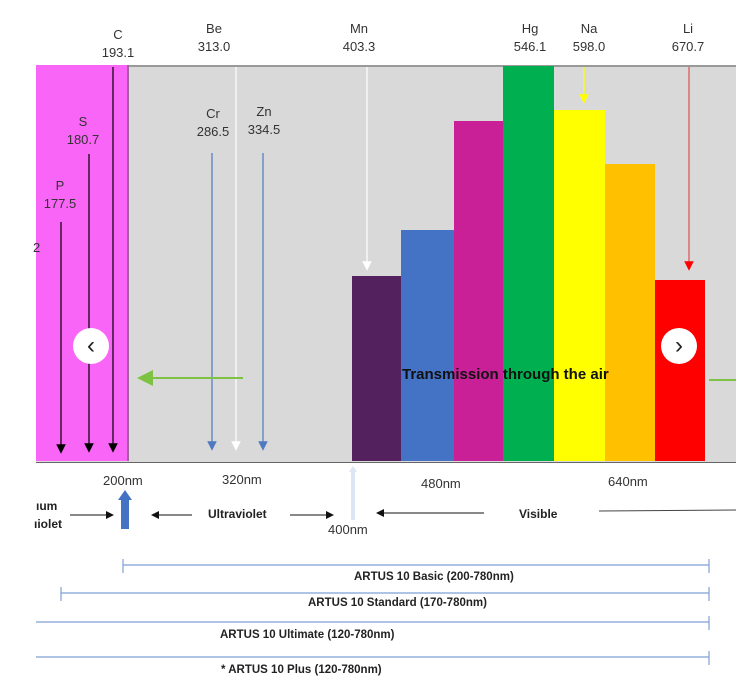 Image resolution: width=753 pixels, height=688 pixels. I want to click on element-label-cr: Cr 286.5, so click(213, 122).